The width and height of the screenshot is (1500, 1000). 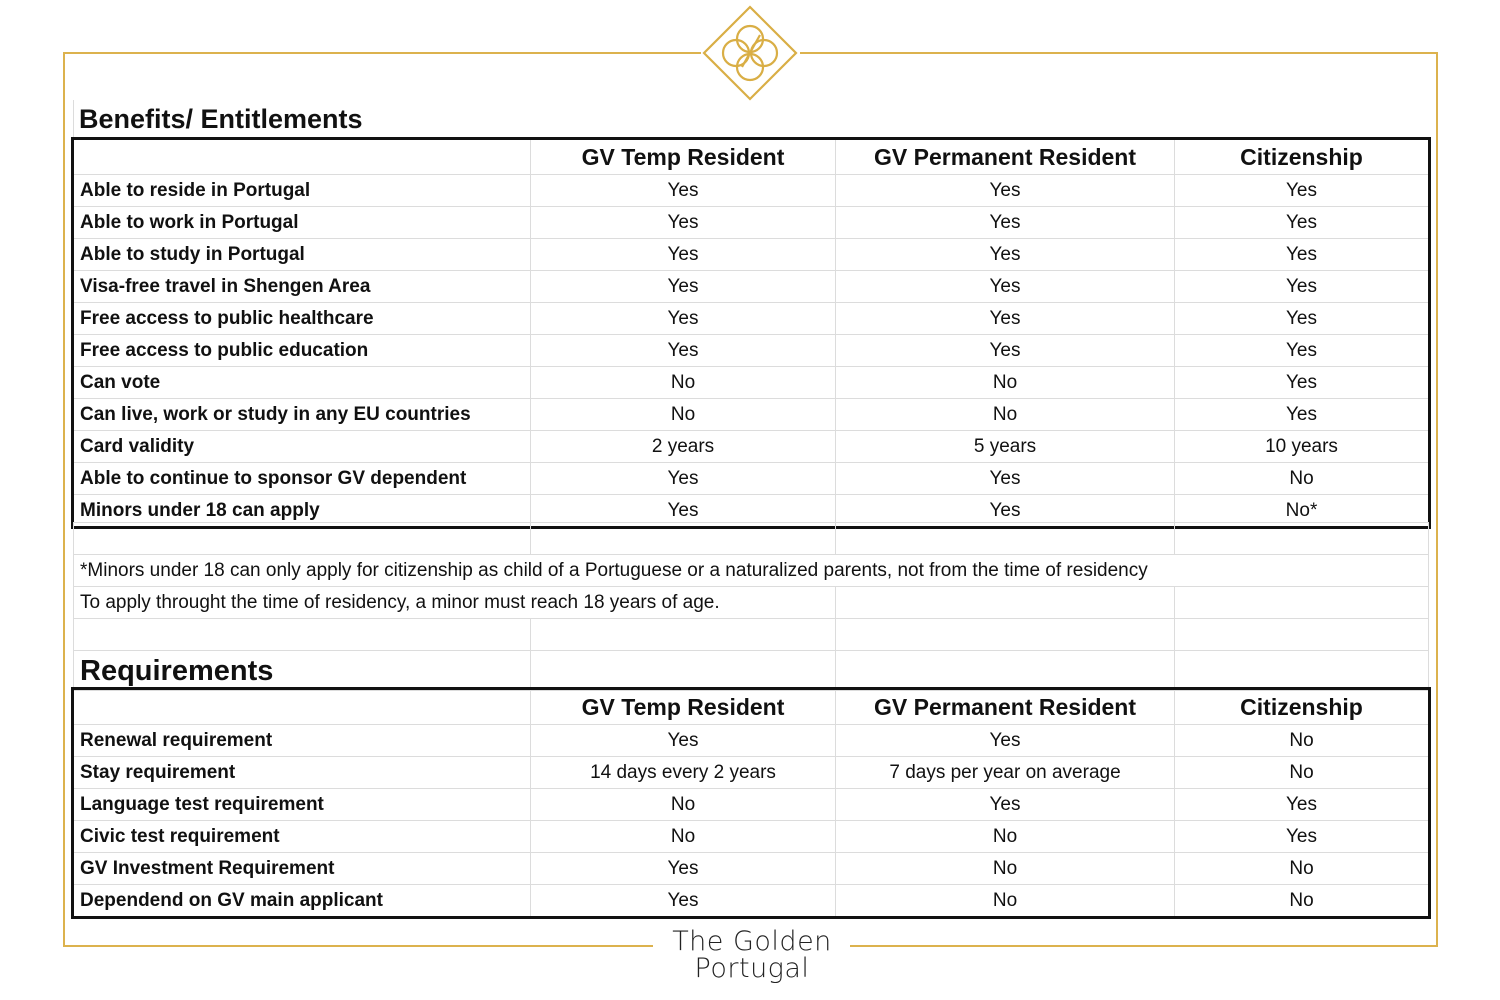 I want to click on table-row: Dependend on GV main applicant Yes No No, so click(x=751, y=900).